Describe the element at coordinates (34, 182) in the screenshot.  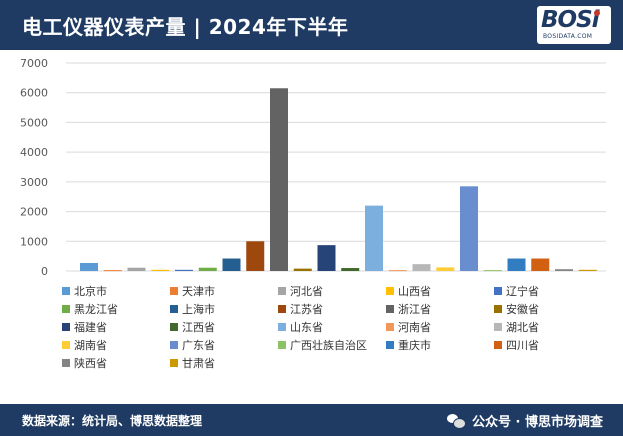
I see `y-tick-label: 3000` at that location.